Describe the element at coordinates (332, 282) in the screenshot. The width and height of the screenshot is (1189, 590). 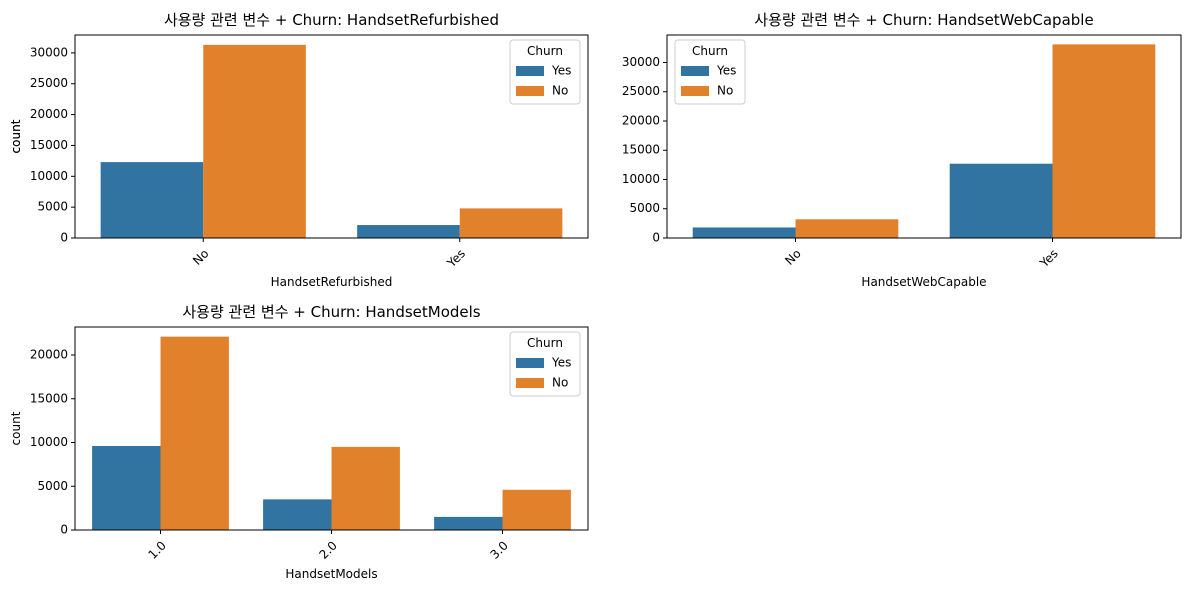
I see `x-axis-label: HandsetRefurbished` at that location.